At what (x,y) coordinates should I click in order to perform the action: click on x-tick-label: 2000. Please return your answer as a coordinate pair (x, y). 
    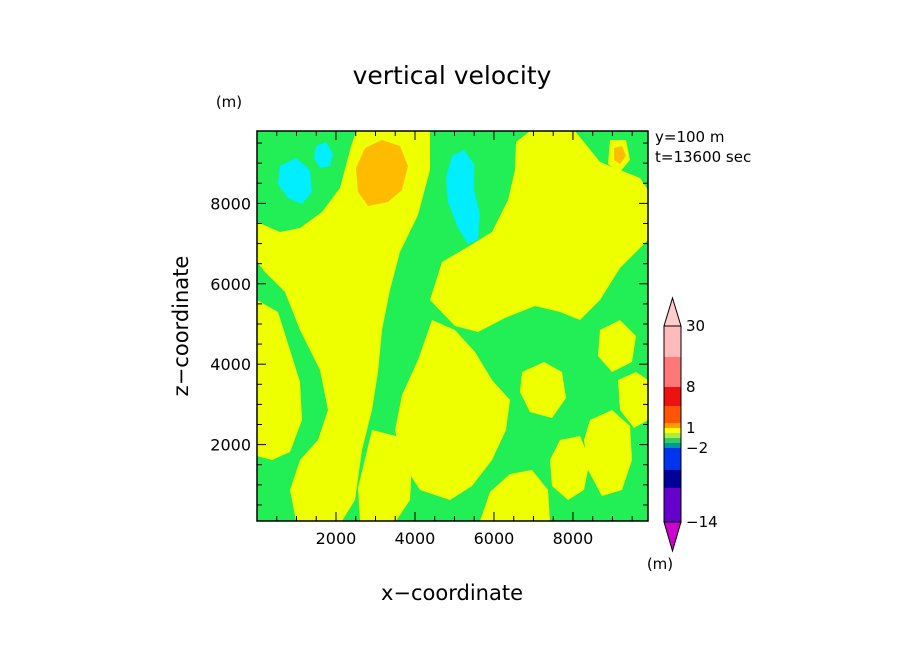
    Looking at the image, I should click on (336, 538).